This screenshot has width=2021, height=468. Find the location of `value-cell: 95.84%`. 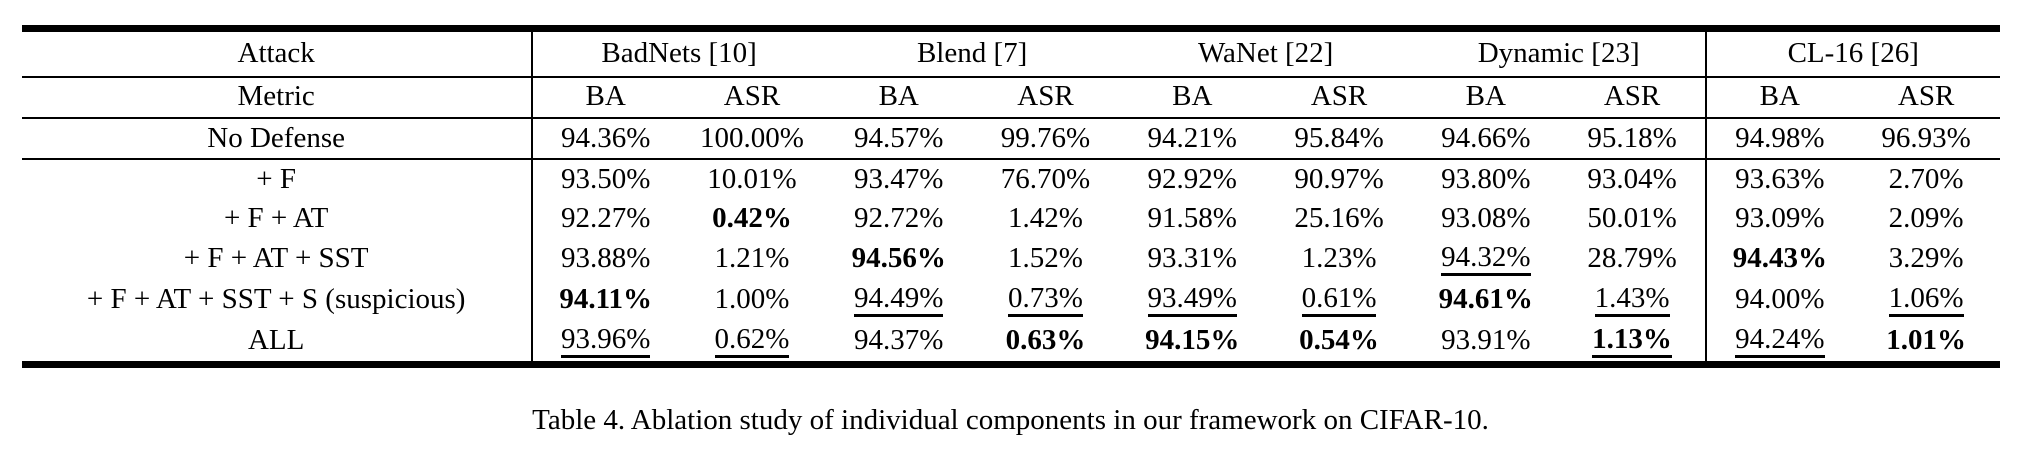

value-cell: 95.84% is located at coordinates (1339, 139).